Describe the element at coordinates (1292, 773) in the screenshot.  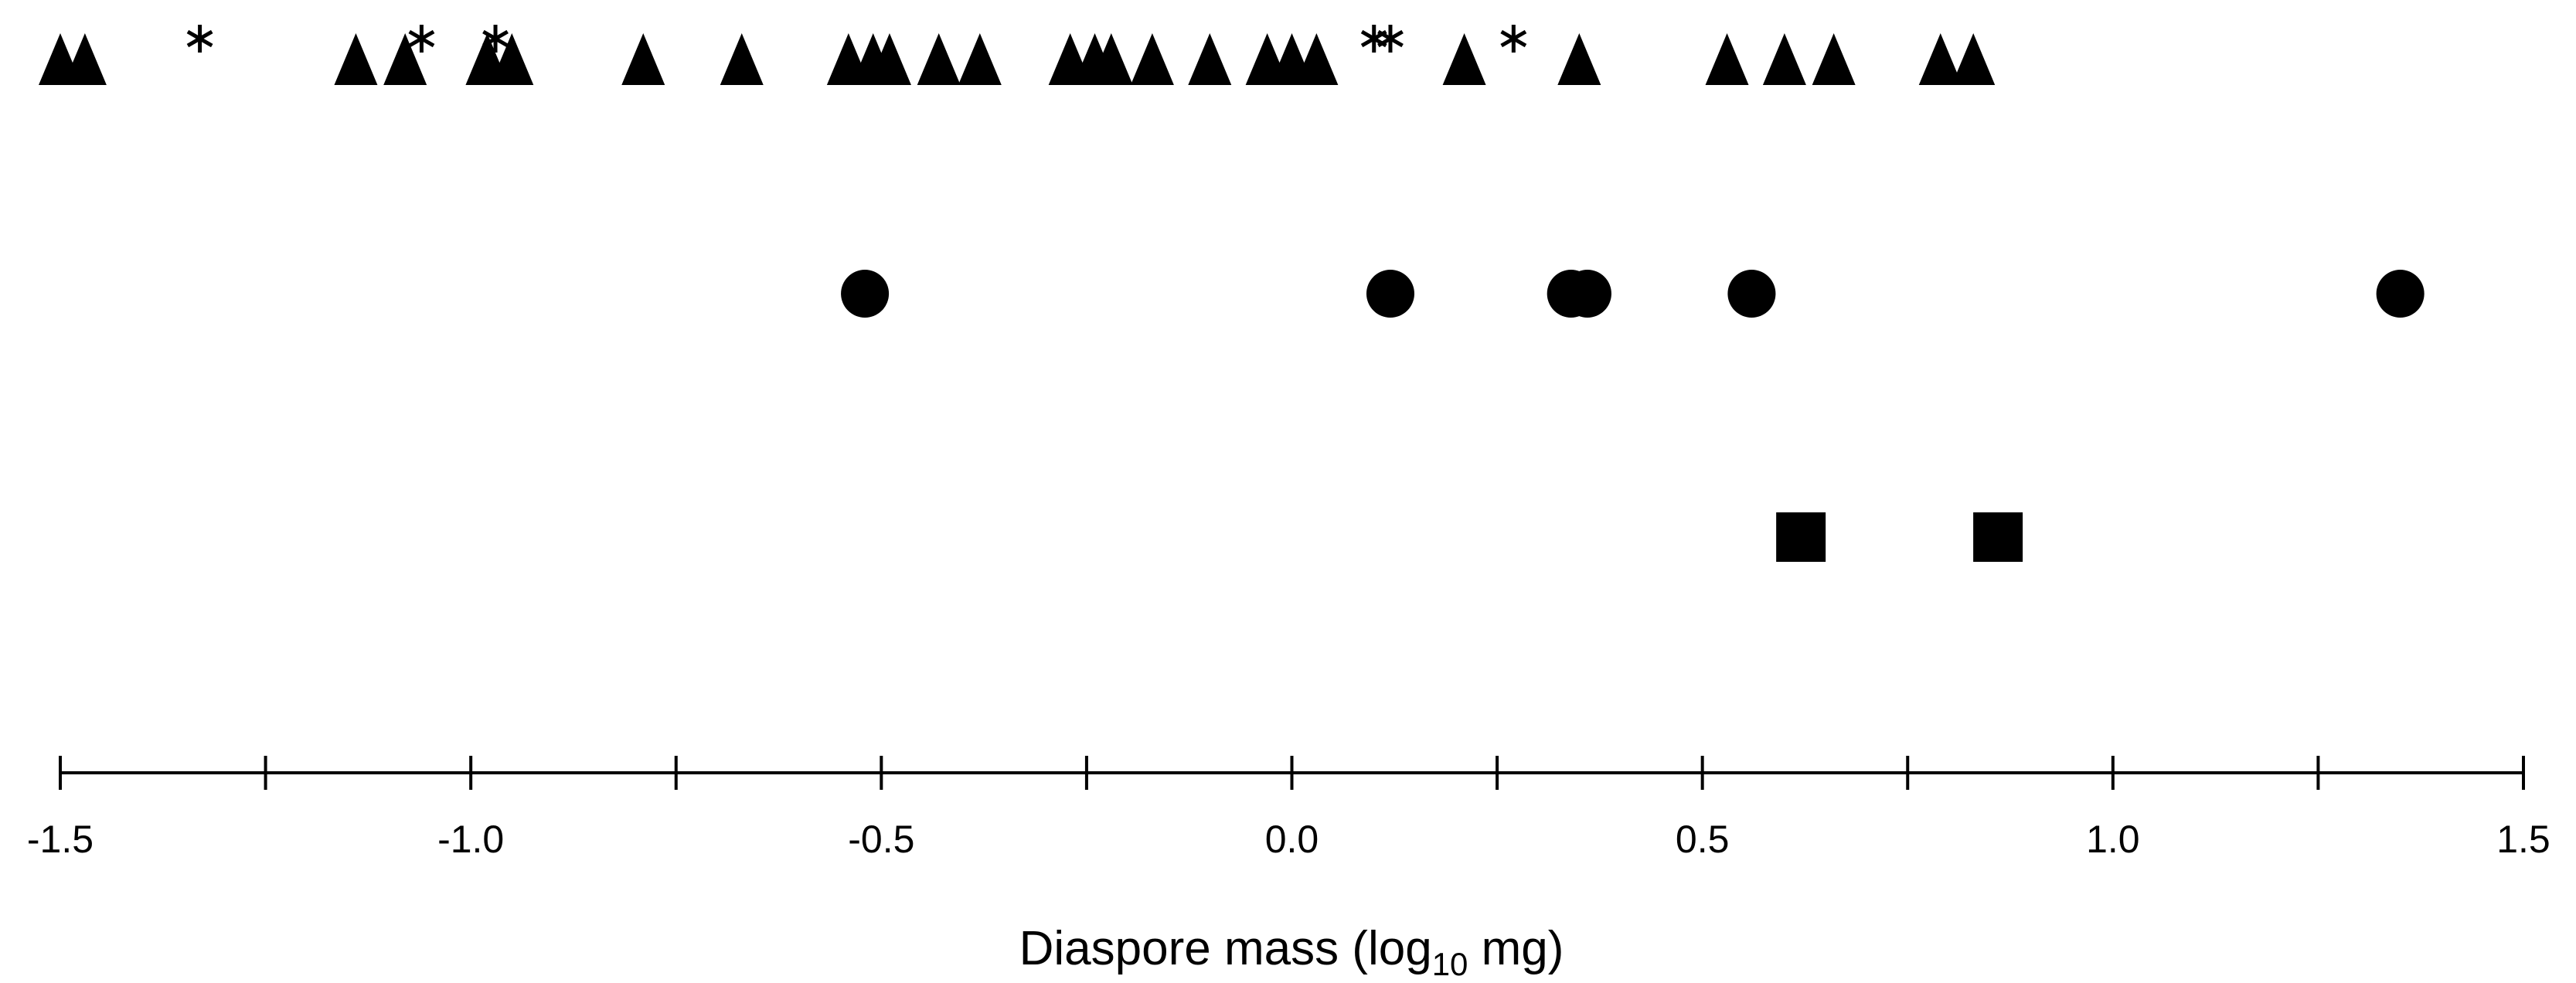
I see `x-axis-ticks` at that location.